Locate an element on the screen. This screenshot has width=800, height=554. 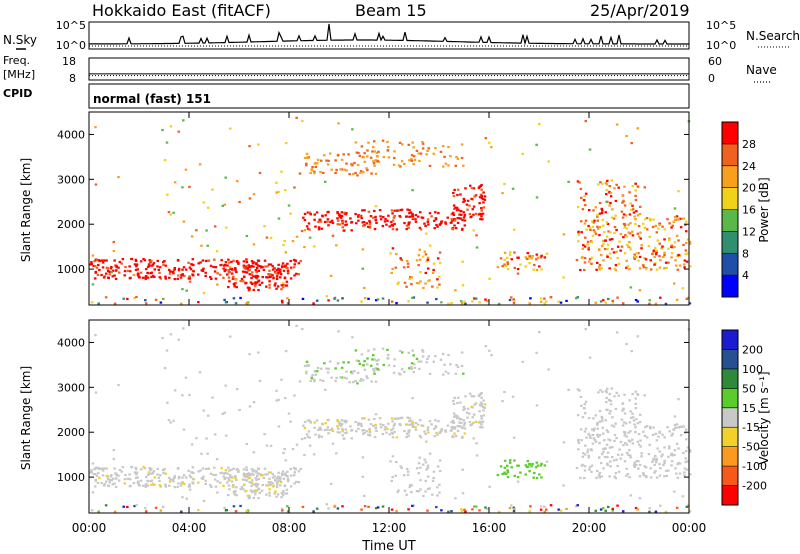
time-axis-label: Time UT is located at coordinates (388, 546).